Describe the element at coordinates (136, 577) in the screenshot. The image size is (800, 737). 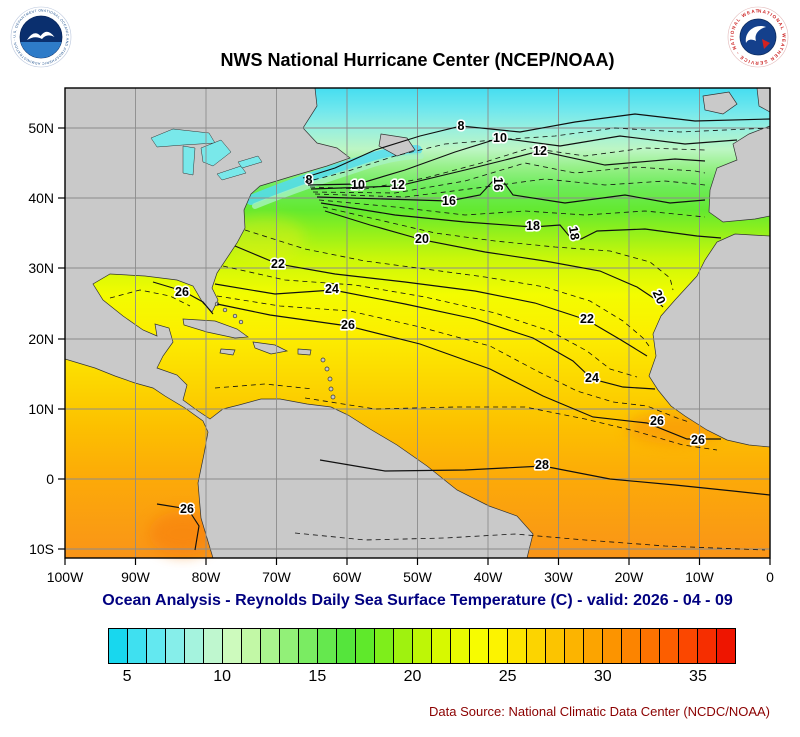
I see `lon-tick-label: 90W` at that location.